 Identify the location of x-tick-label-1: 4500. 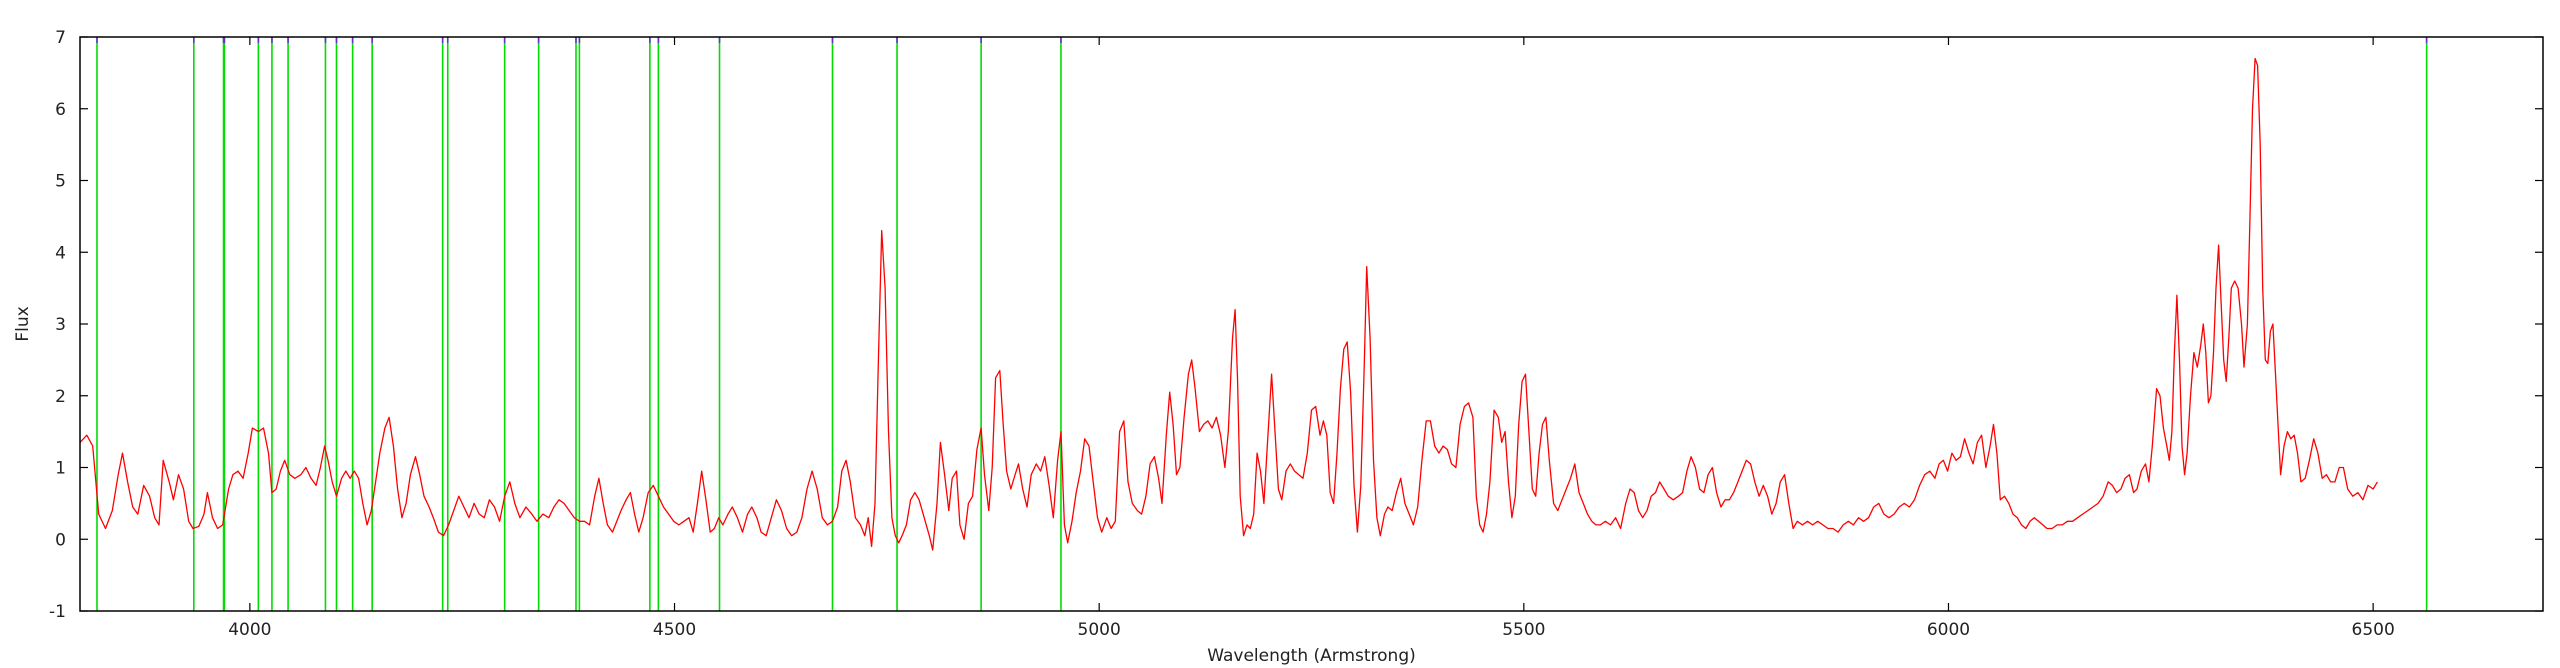
(674, 630).